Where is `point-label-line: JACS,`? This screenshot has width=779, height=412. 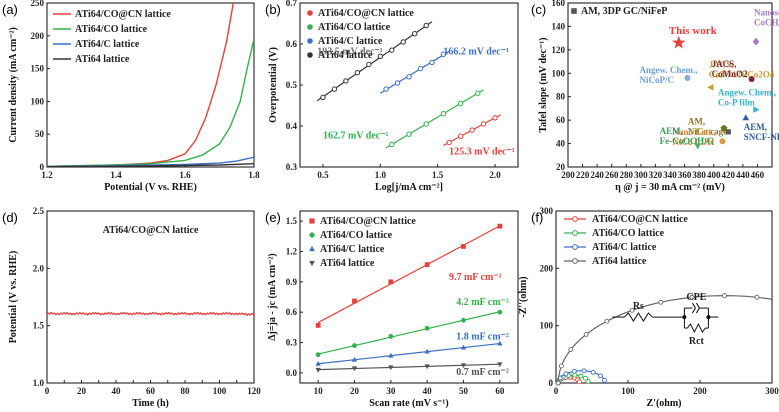
point-label-line: JACS, is located at coordinates (724, 64).